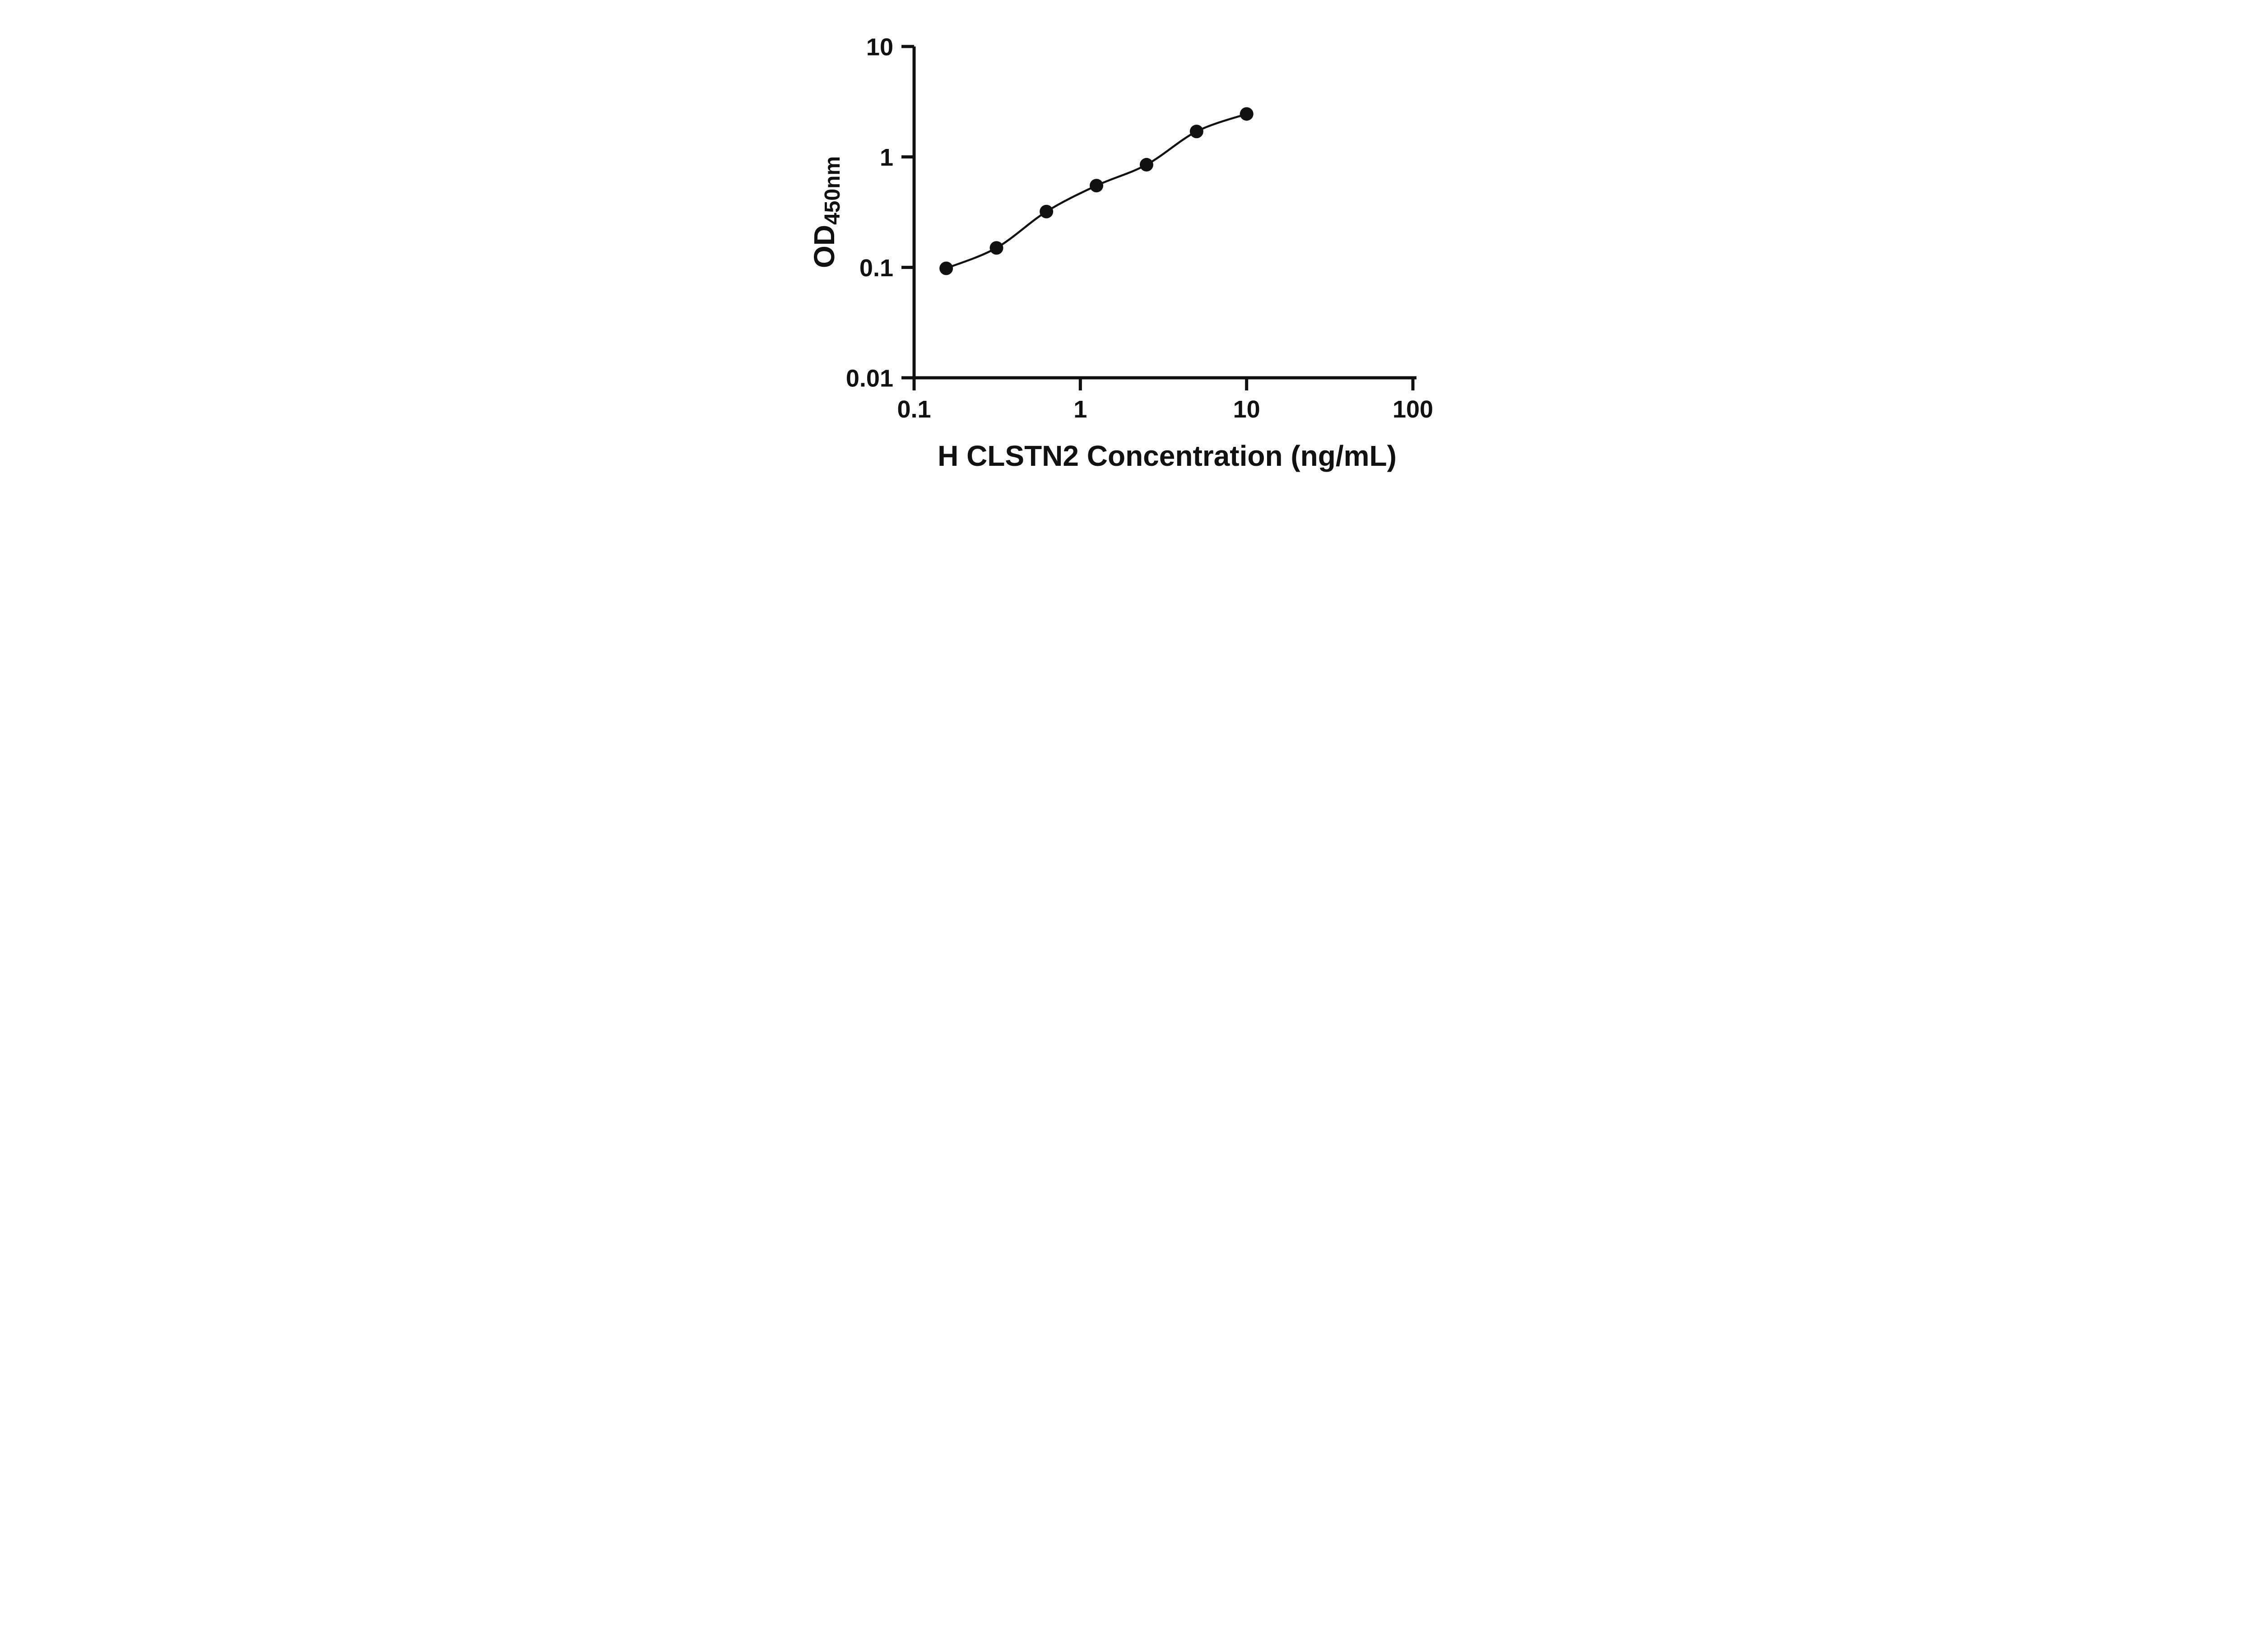 The height and width of the screenshot is (1652, 2257). Describe the element at coordinates (914, 409) in the screenshot. I see `x-tick-label: 0.1` at that location.